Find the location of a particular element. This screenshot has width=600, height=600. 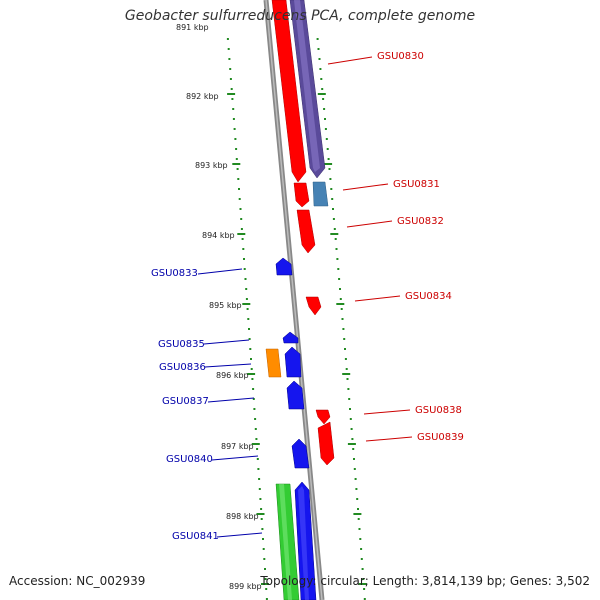

gene-GSU0839 is located at coordinates (326, 443).